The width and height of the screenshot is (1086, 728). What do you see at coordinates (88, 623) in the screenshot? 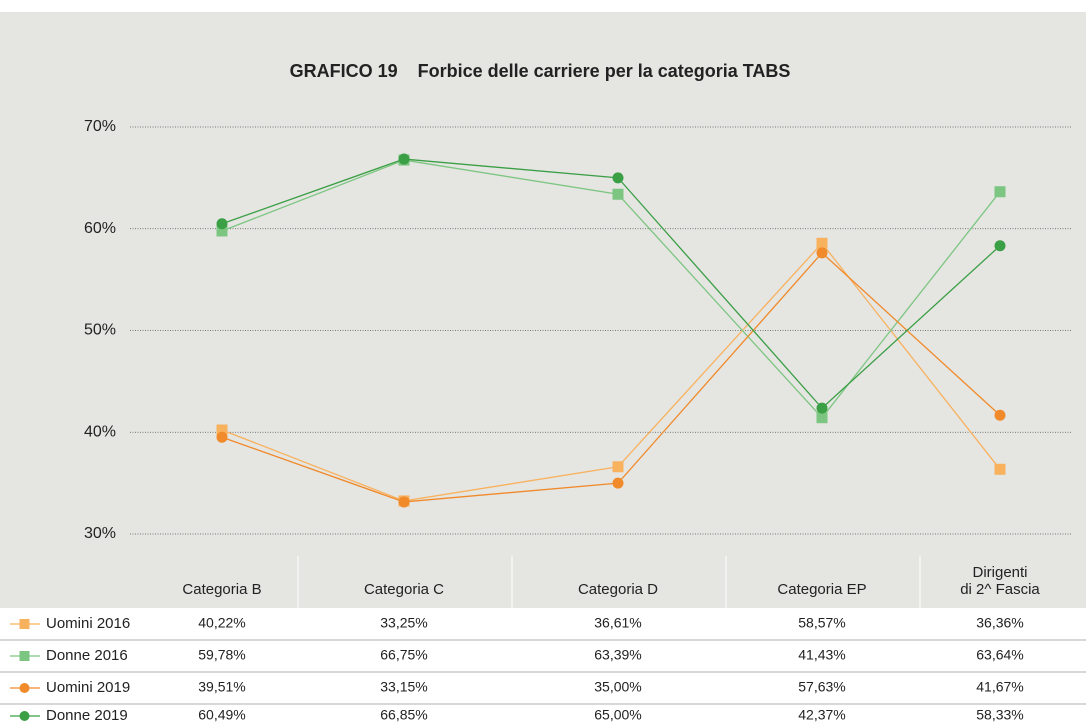
I see `legend-label: Uomini 2016` at bounding box center [88, 623].